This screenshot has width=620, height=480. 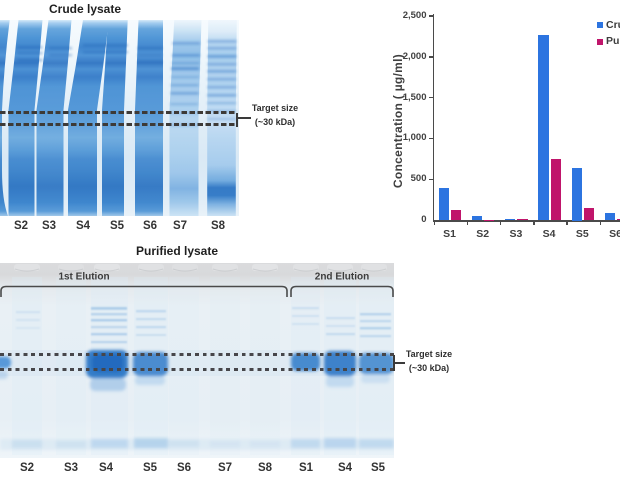 What do you see at coordinates (83, 277) in the screenshot?
I see `svg-text: 1st Elution` at bounding box center [83, 277].